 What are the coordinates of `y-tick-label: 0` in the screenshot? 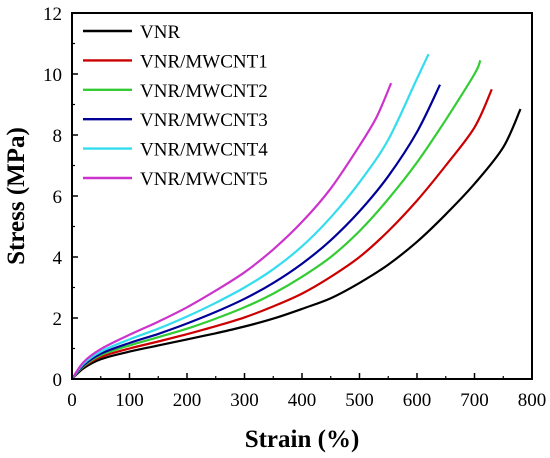 It's located at (58, 380).